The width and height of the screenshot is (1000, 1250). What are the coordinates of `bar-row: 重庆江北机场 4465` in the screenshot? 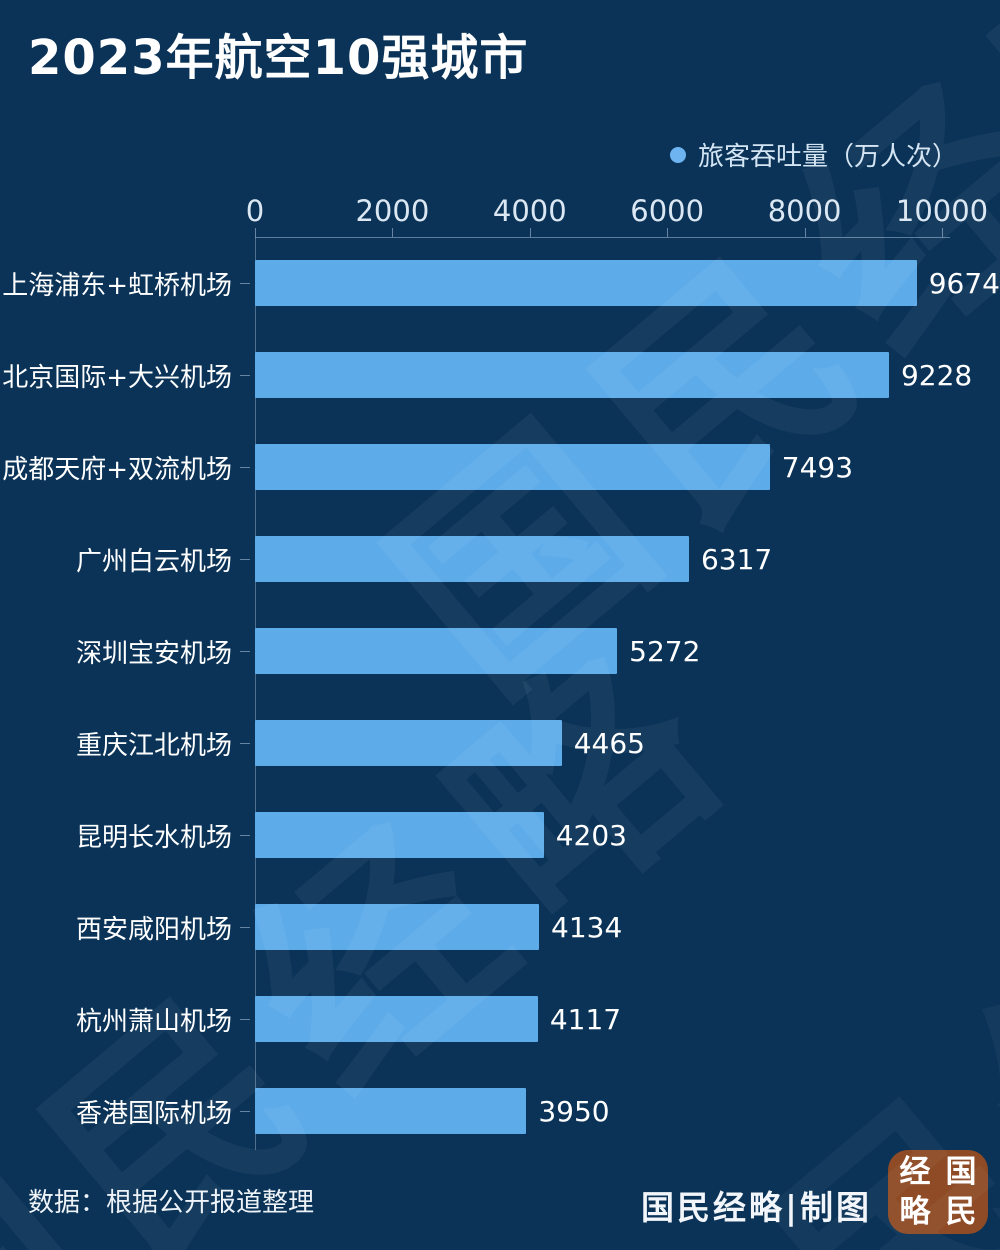 It's located at (500, 743).